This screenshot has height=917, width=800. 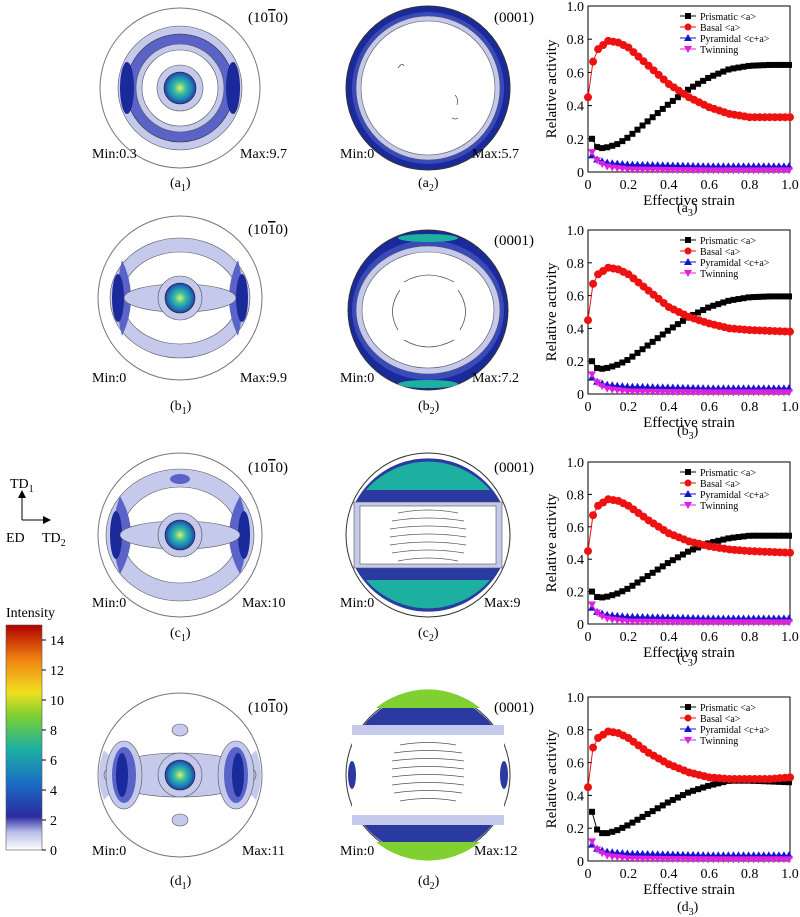 I want to click on y-tick-label: 0.6, so click(x=576, y=297).